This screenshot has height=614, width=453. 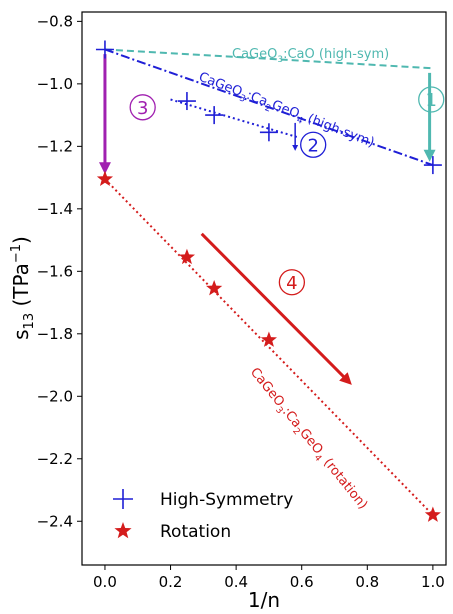 What do you see at coordinates (55, 146) in the screenshot?
I see `y-tick-label: −1.2` at bounding box center [55, 146].